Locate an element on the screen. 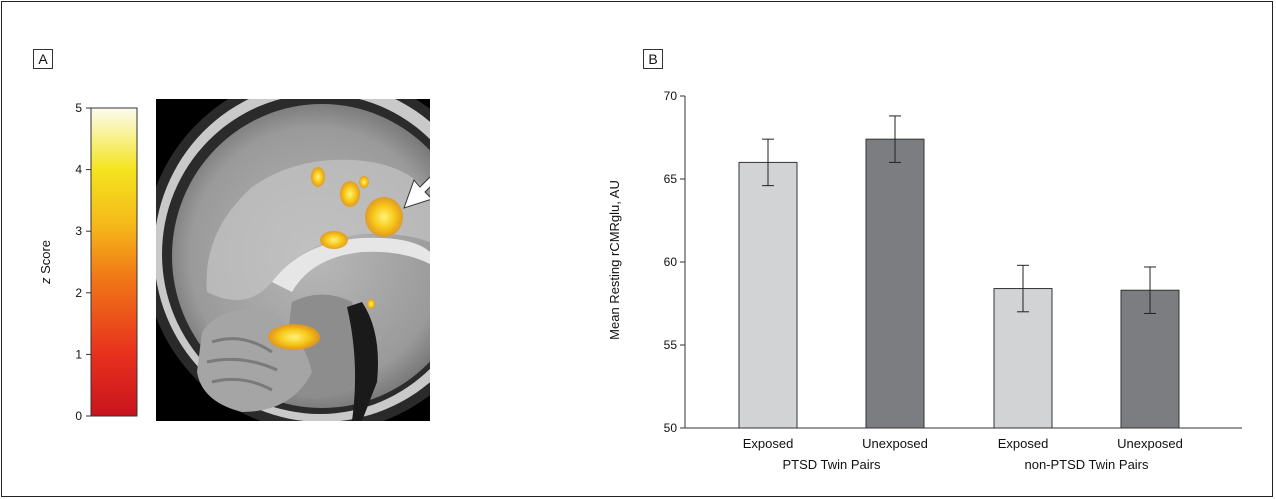  y-axis: 50 55 60 65 70 is located at coordinates (675, 262).